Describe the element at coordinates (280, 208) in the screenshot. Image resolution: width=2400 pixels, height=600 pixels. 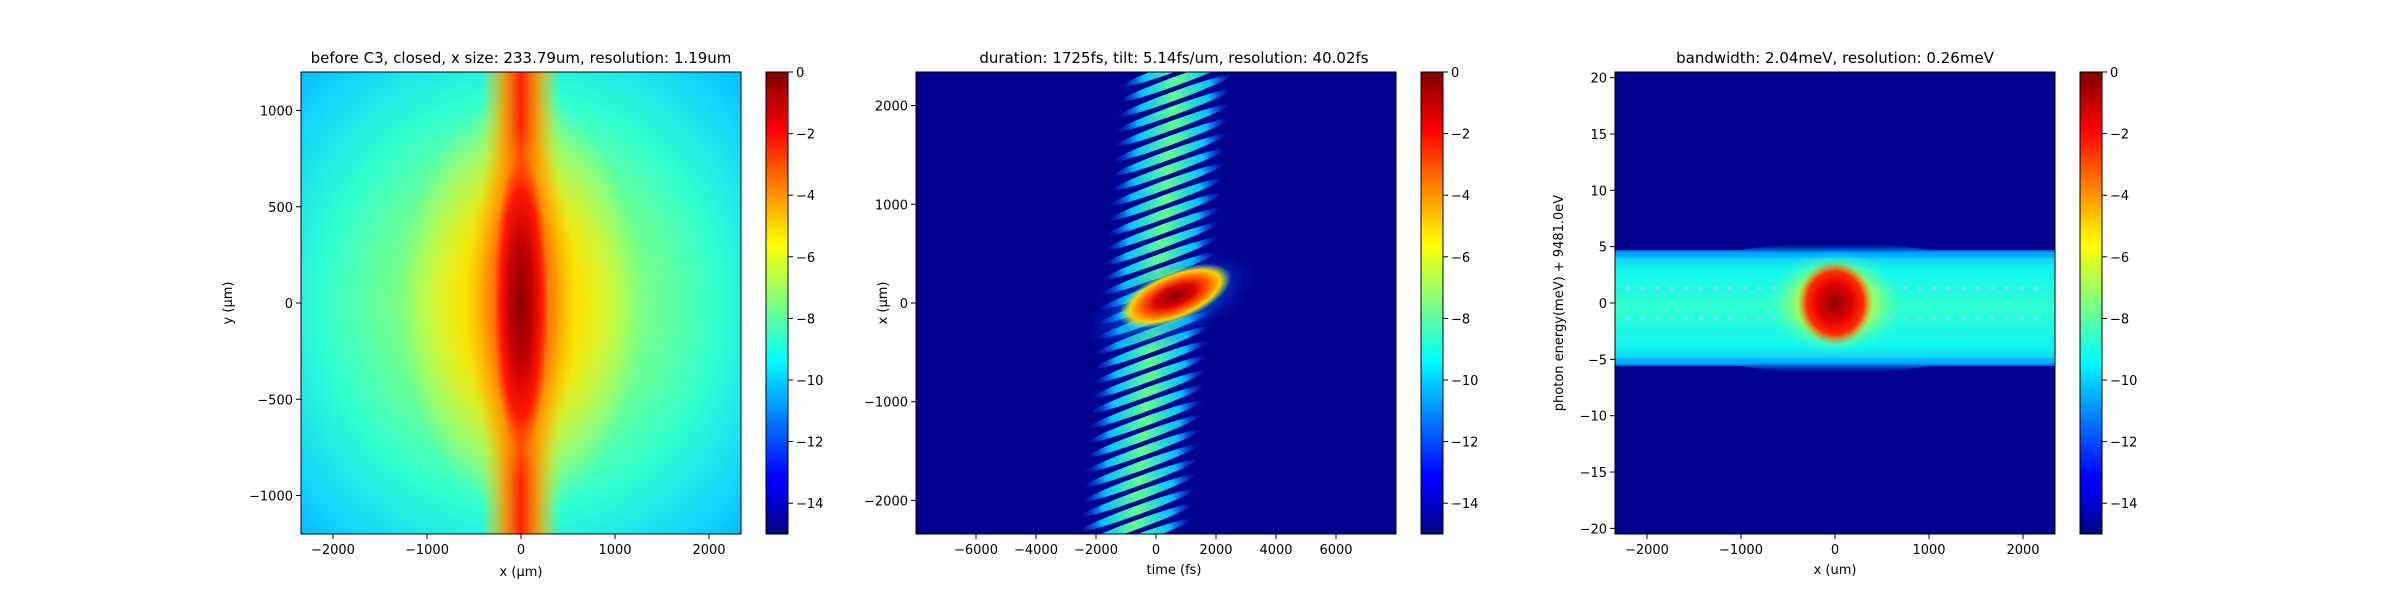
I see `y-tick-label: 500` at that location.